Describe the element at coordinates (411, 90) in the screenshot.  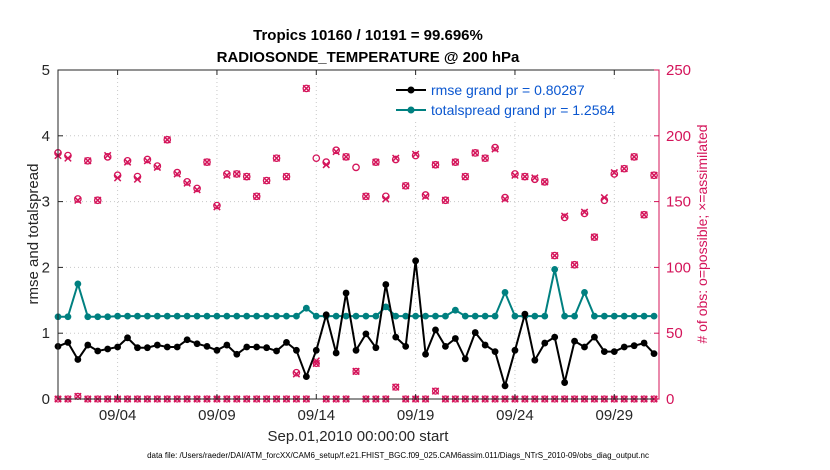
I see `legend-rmse-marker` at that location.